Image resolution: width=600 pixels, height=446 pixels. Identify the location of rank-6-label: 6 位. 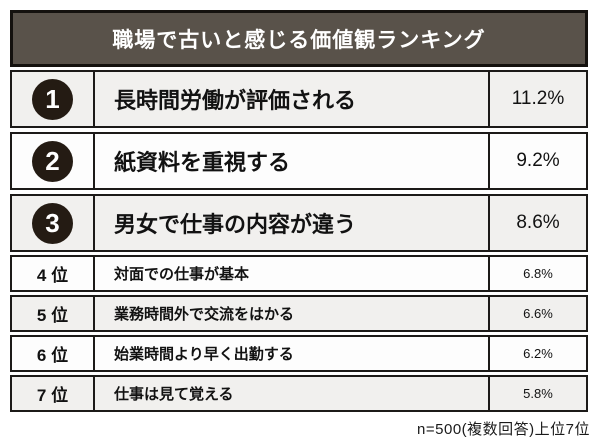
(52, 355).